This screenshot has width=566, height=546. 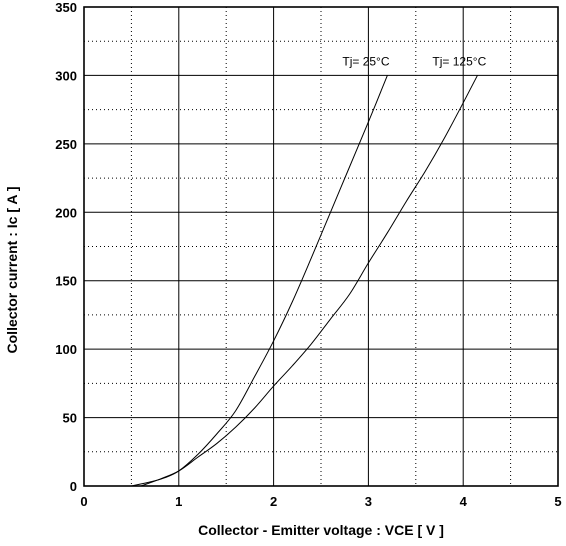 I want to click on y-tick-label: 100, so click(x=66, y=349).